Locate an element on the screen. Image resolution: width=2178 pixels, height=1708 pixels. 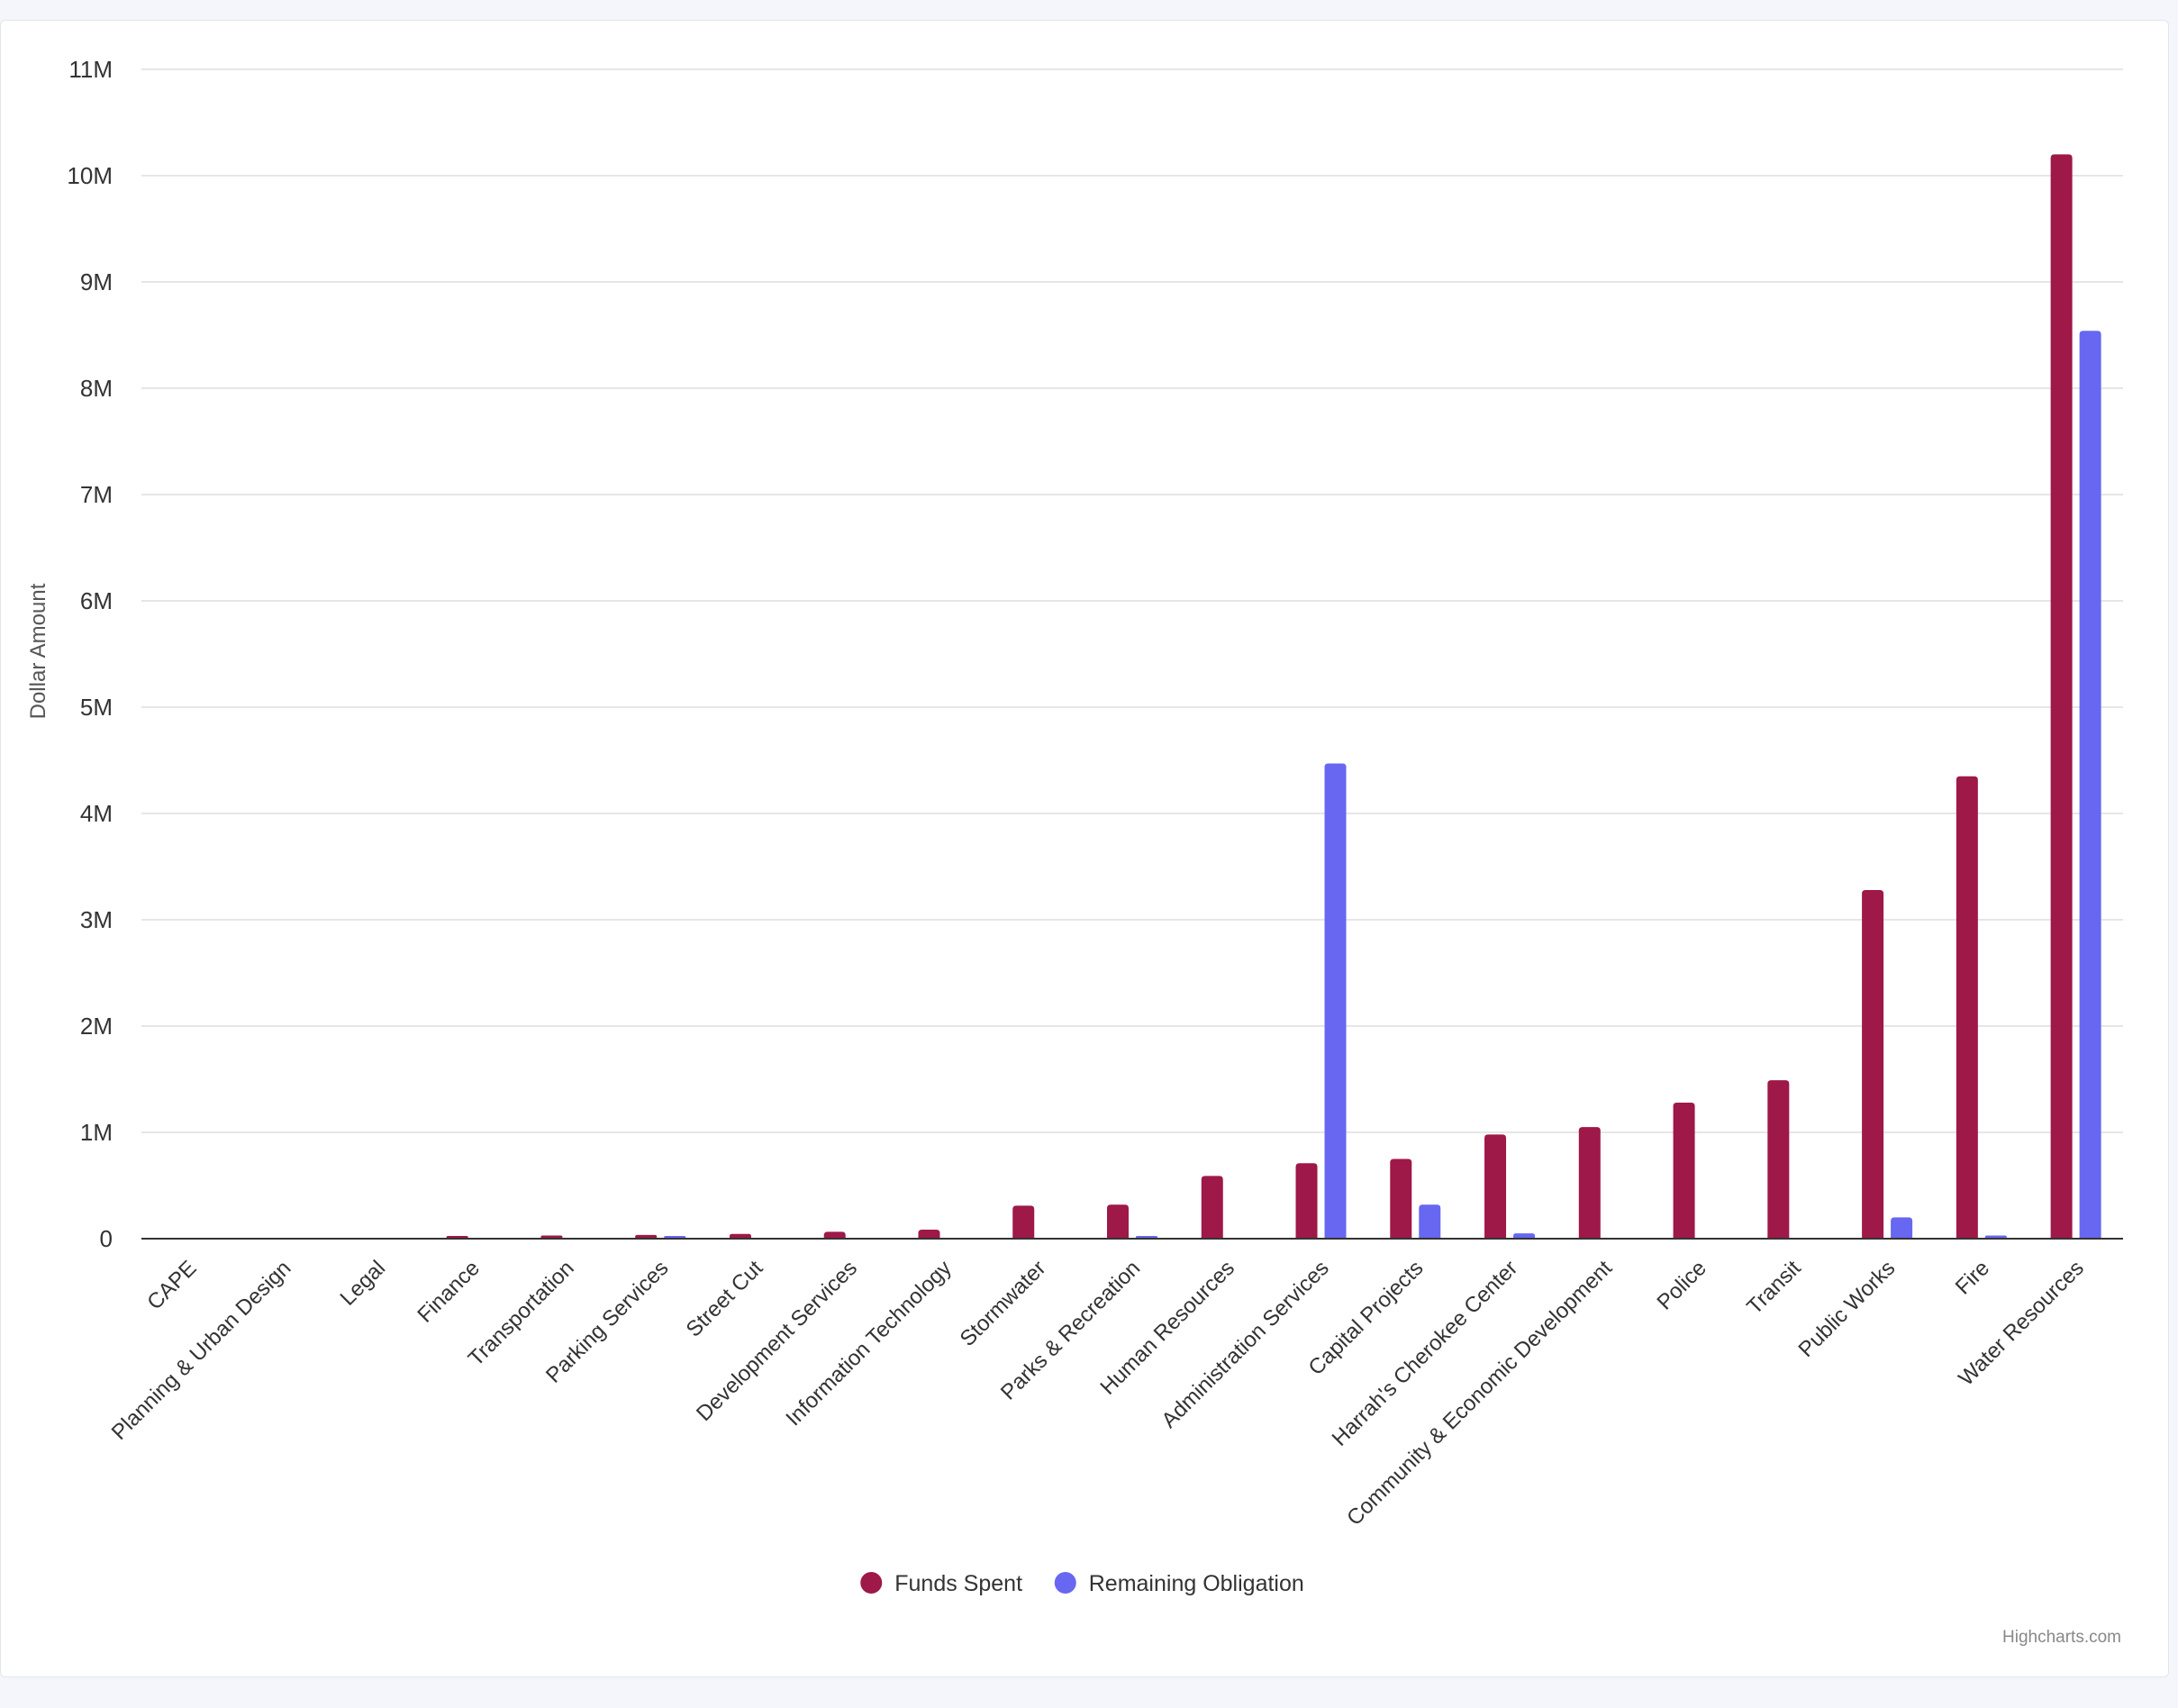
x-tick-label: Finance is located at coordinates (448, 1291).